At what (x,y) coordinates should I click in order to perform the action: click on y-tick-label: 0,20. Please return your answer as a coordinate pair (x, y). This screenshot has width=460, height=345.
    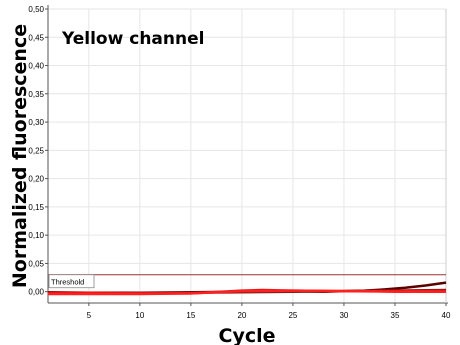
    Looking at the image, I should click on (36, 179).